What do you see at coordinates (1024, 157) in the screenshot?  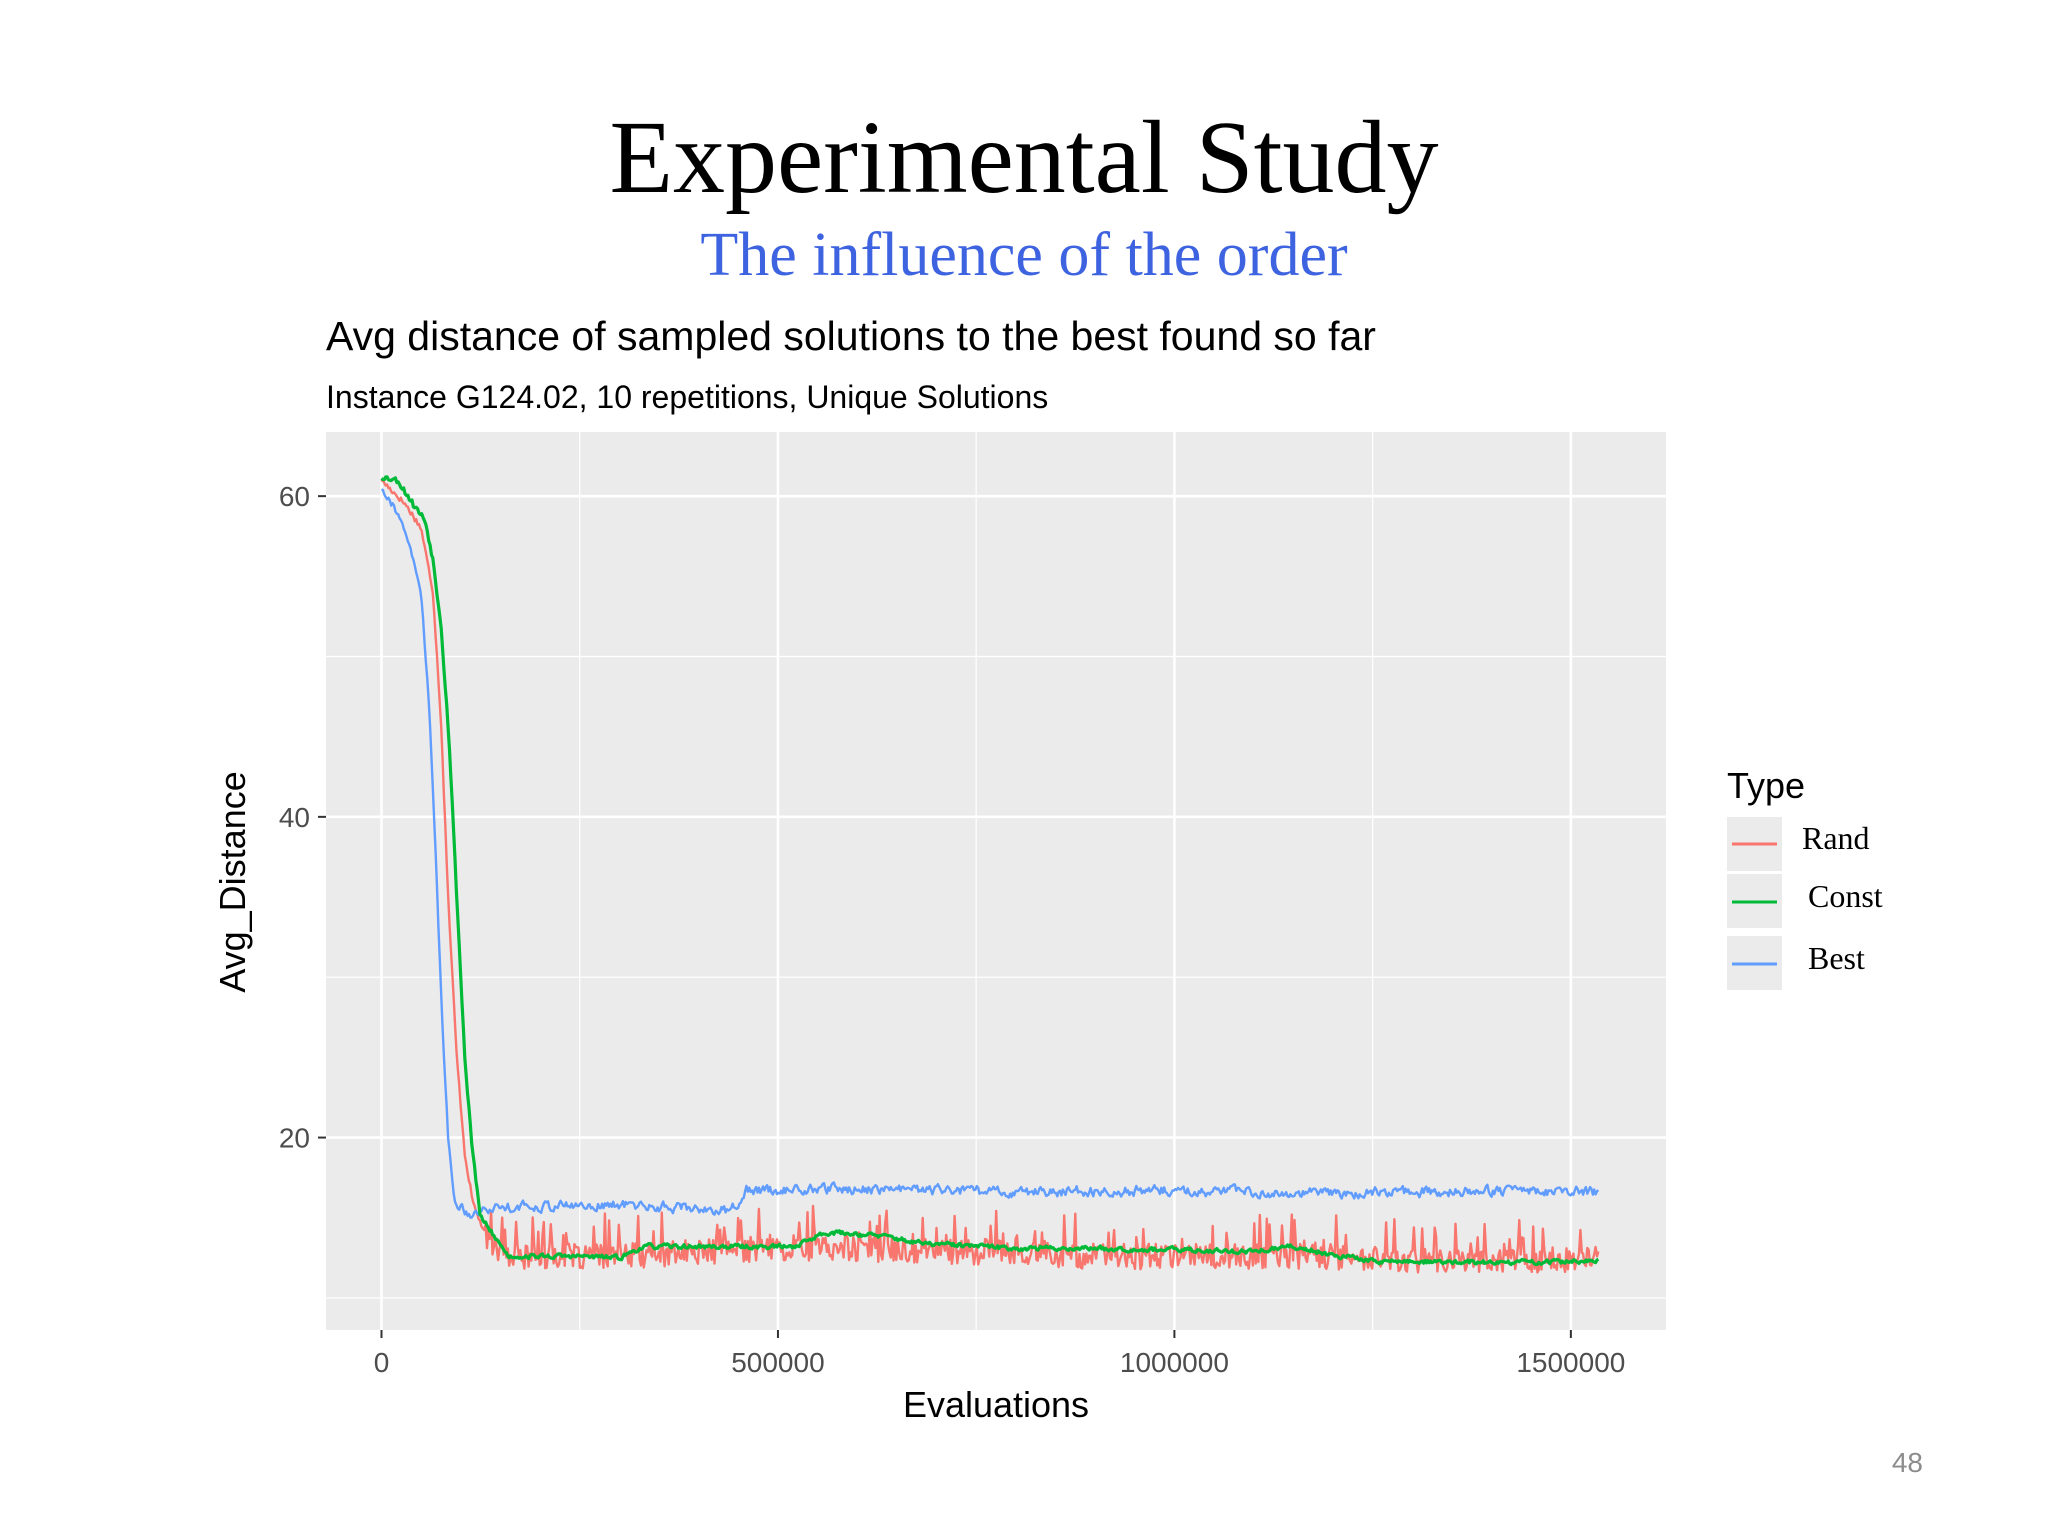 I see `slide-title: Experimental Study` at bounding box center [1024, 157].